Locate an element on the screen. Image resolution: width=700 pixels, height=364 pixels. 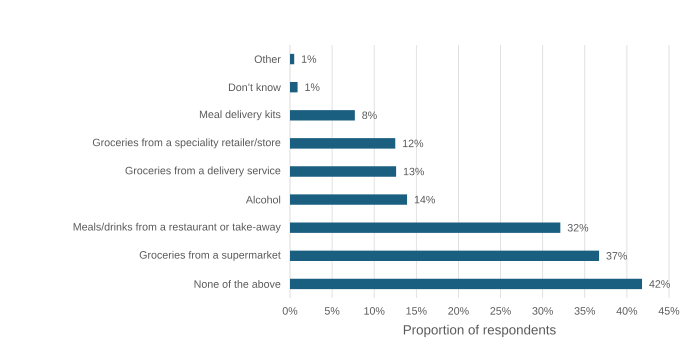
y-tick-label: Groceries from a speciality retailer/store is located at coordinates (186, 143).